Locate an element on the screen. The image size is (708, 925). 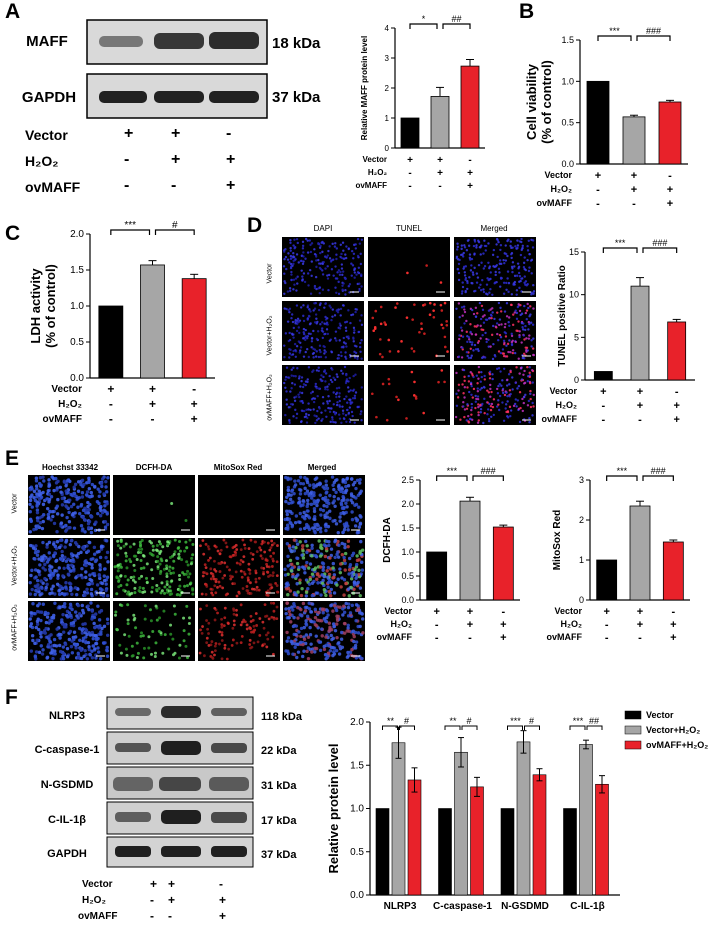
y-tick-label: 5 is located at coordinates (576, 337).